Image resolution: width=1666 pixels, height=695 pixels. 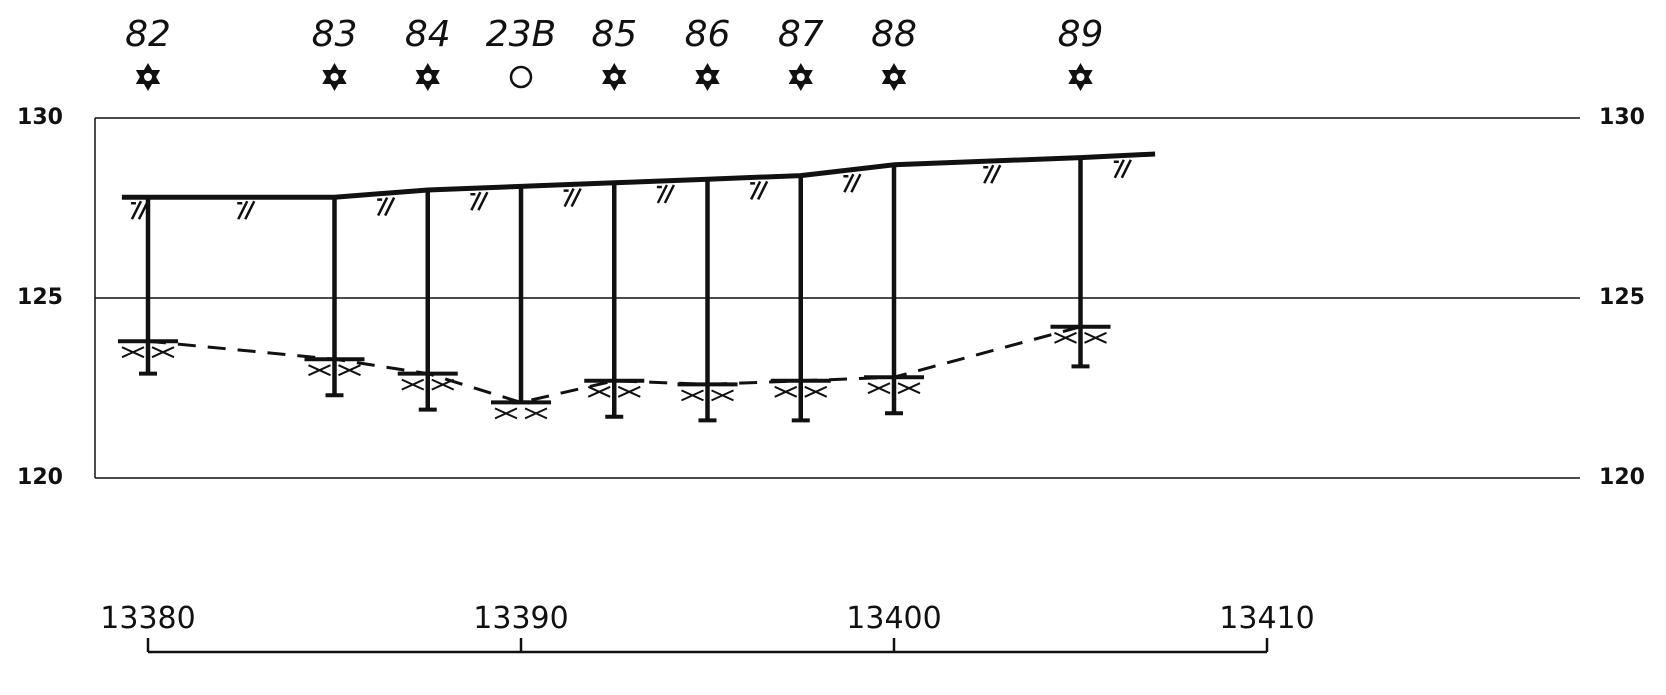 What do you see at coordinates (894, 34) in the screenshot?
I see `point-label: 88` at bounding box center [894, 34].